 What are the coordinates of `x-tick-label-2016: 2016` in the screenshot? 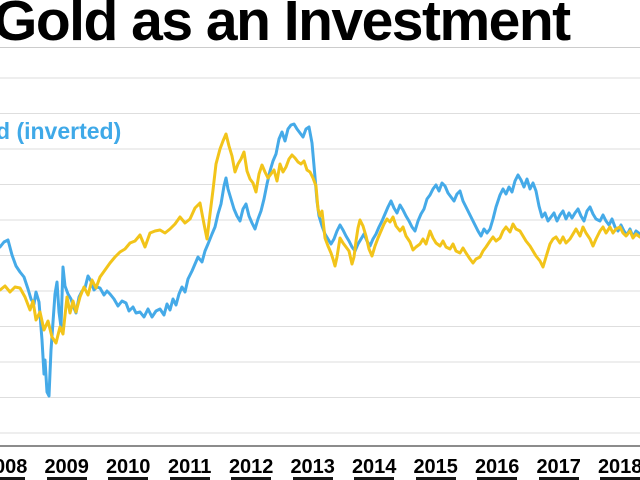 It's located at (497, 467).